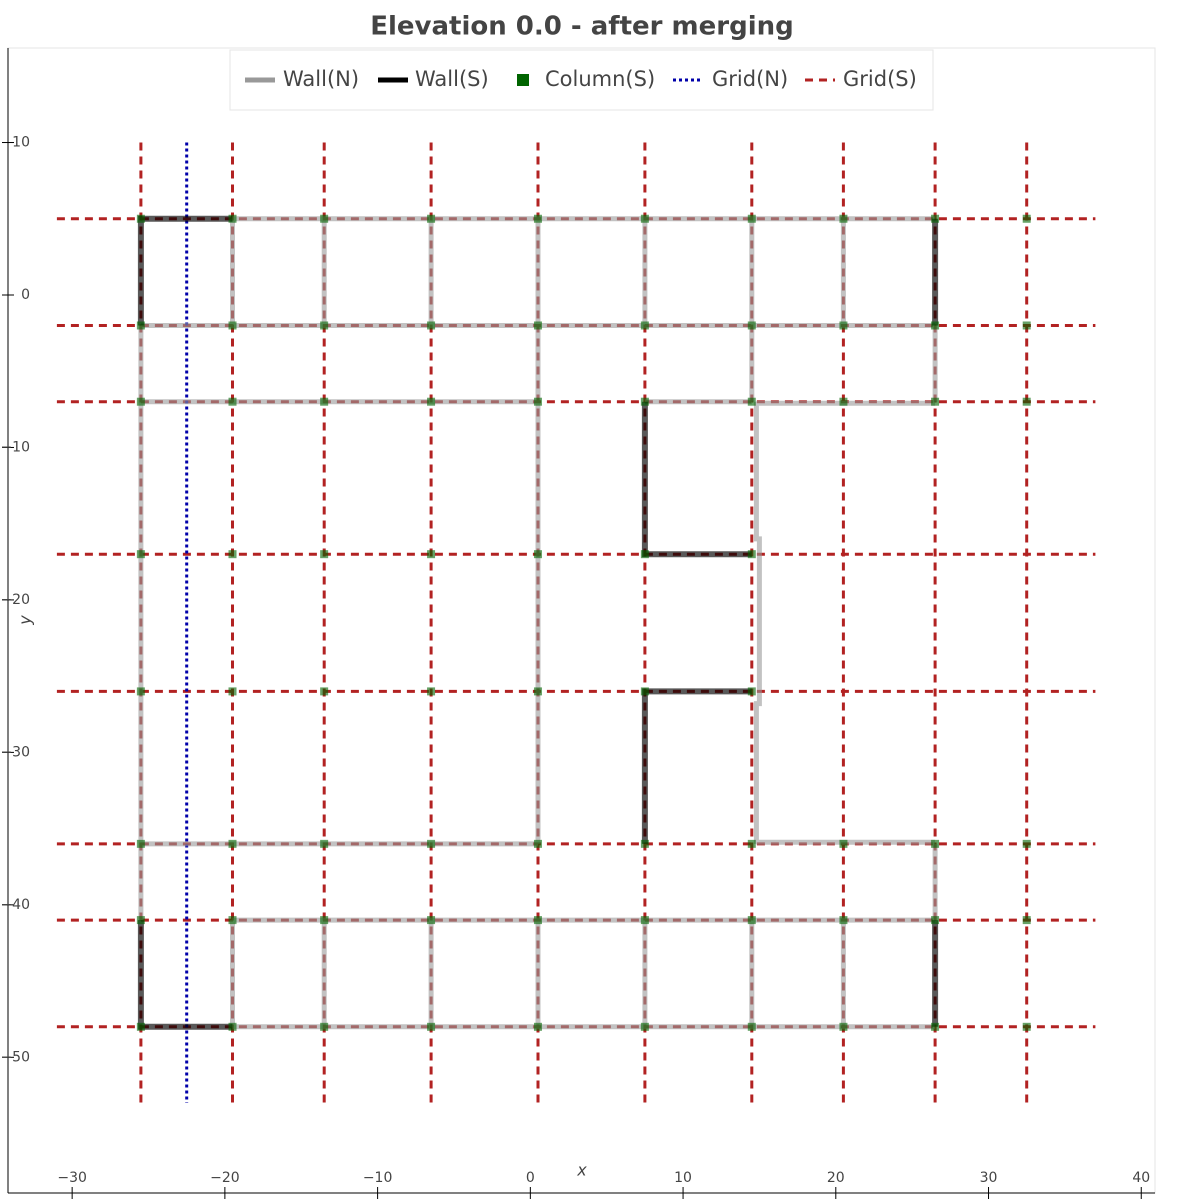 Image resolution: width=1200 pixels, height=1200 pixels. Describe the element at coordinates (452, 79) in the screenshot. I see `legend-label: Wall(S)` at that location.